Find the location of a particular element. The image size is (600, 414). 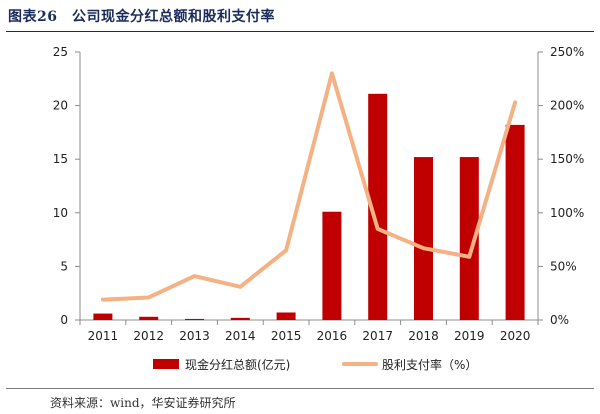

bar-2013 is located at coordinates (194, 319).